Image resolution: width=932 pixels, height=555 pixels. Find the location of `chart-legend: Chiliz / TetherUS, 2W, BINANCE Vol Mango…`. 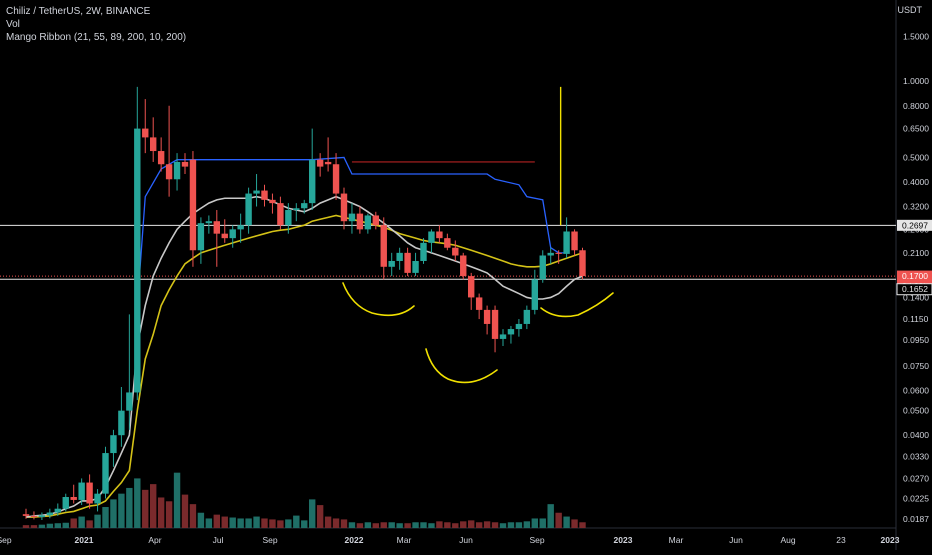

chart-legend: Chiliz / TetherUS, 2W, BINANCE Vol Mango… is located at coordinates (96, 24).